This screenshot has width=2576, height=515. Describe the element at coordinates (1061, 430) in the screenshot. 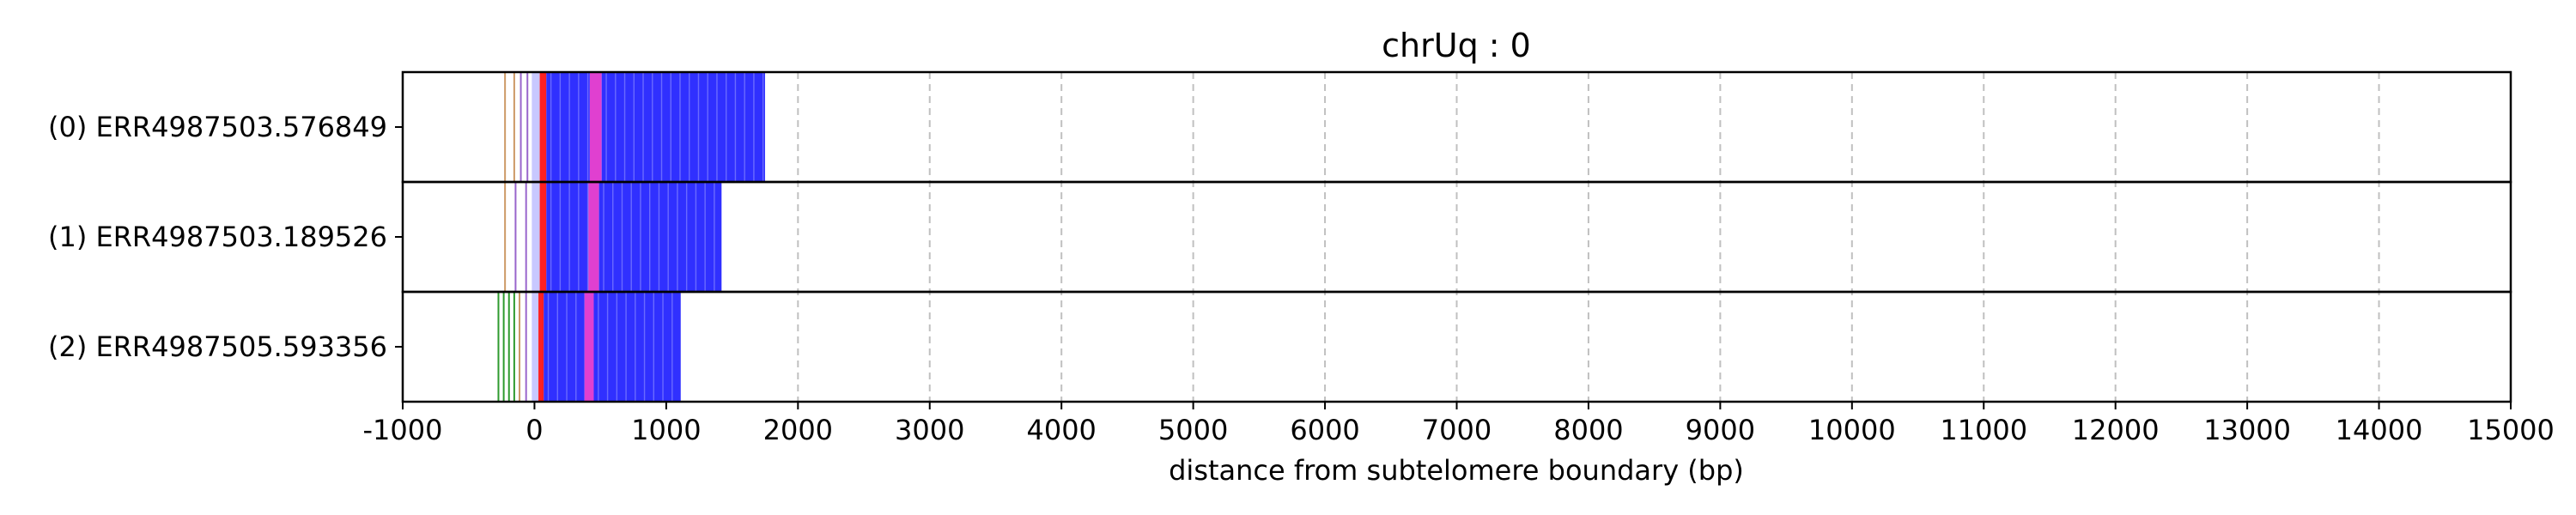

I see `x-tick-label: 4000` at that location.